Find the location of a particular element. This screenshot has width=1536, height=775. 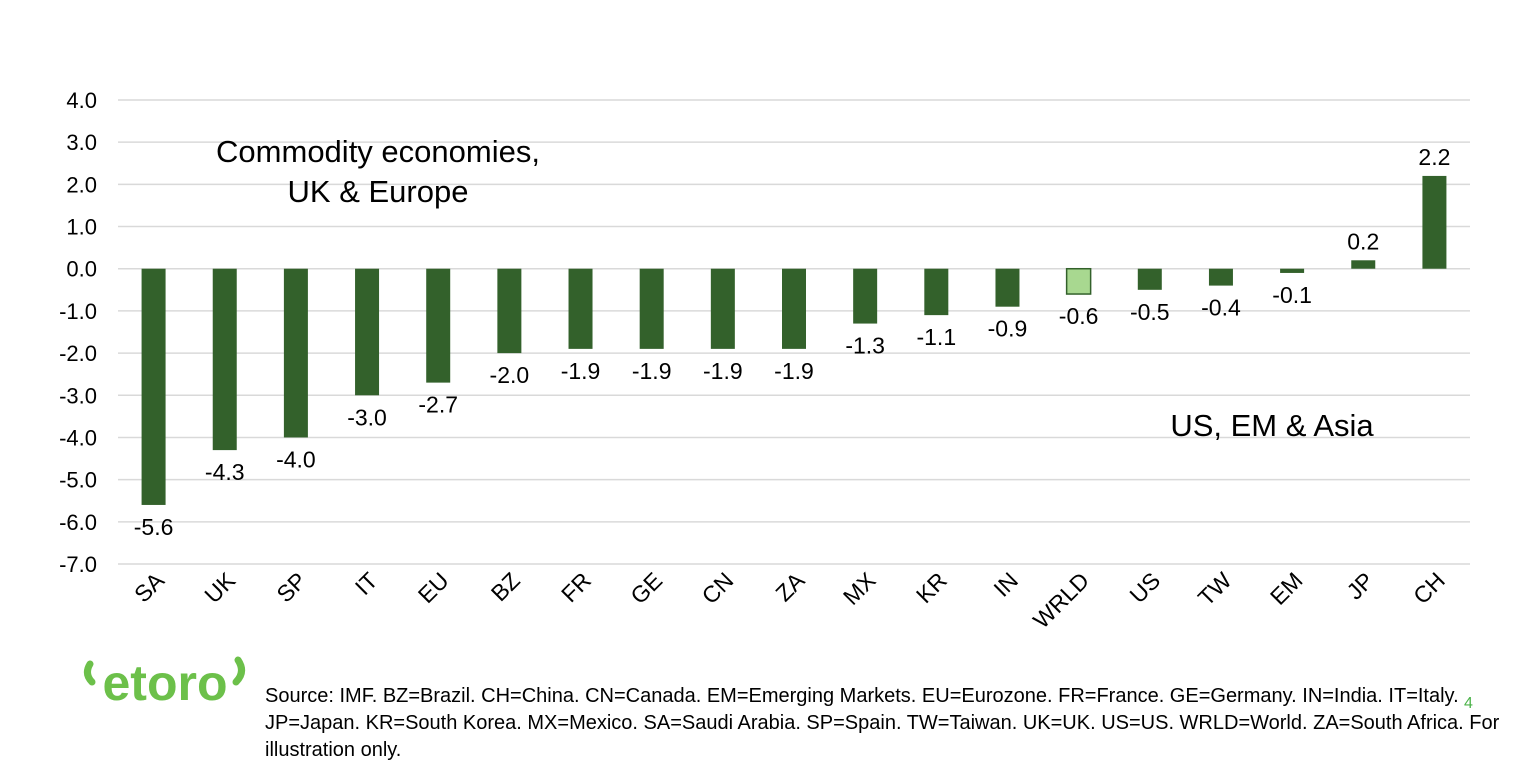

x-category-label-fr: FR is located at coordinates (576, 587).